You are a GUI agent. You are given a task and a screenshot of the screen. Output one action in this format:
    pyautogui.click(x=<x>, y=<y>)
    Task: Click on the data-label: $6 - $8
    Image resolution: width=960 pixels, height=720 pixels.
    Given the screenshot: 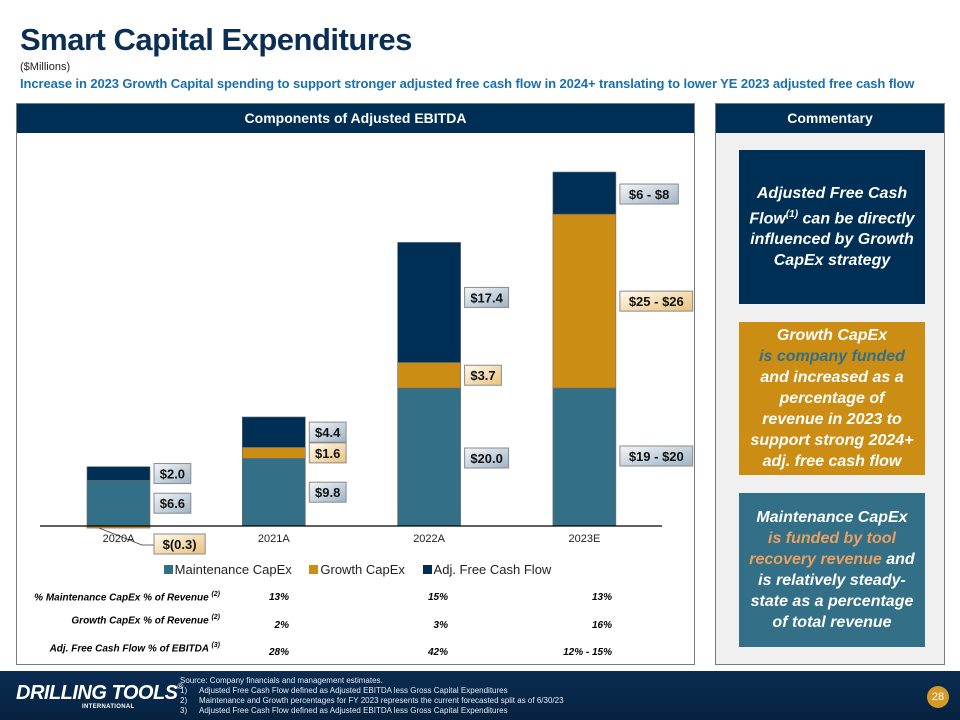 What is the action you would take?
    pyautogui.click(x=649, y=194)
    